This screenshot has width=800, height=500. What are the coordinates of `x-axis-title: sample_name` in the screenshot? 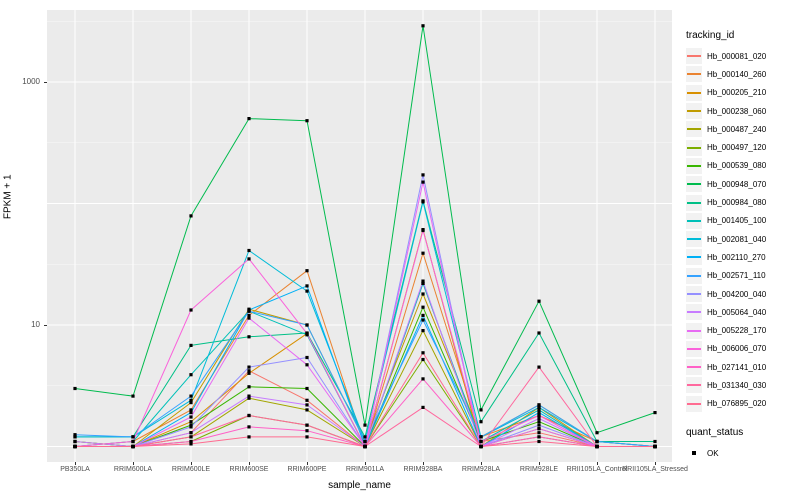 It's located at (359, 485).